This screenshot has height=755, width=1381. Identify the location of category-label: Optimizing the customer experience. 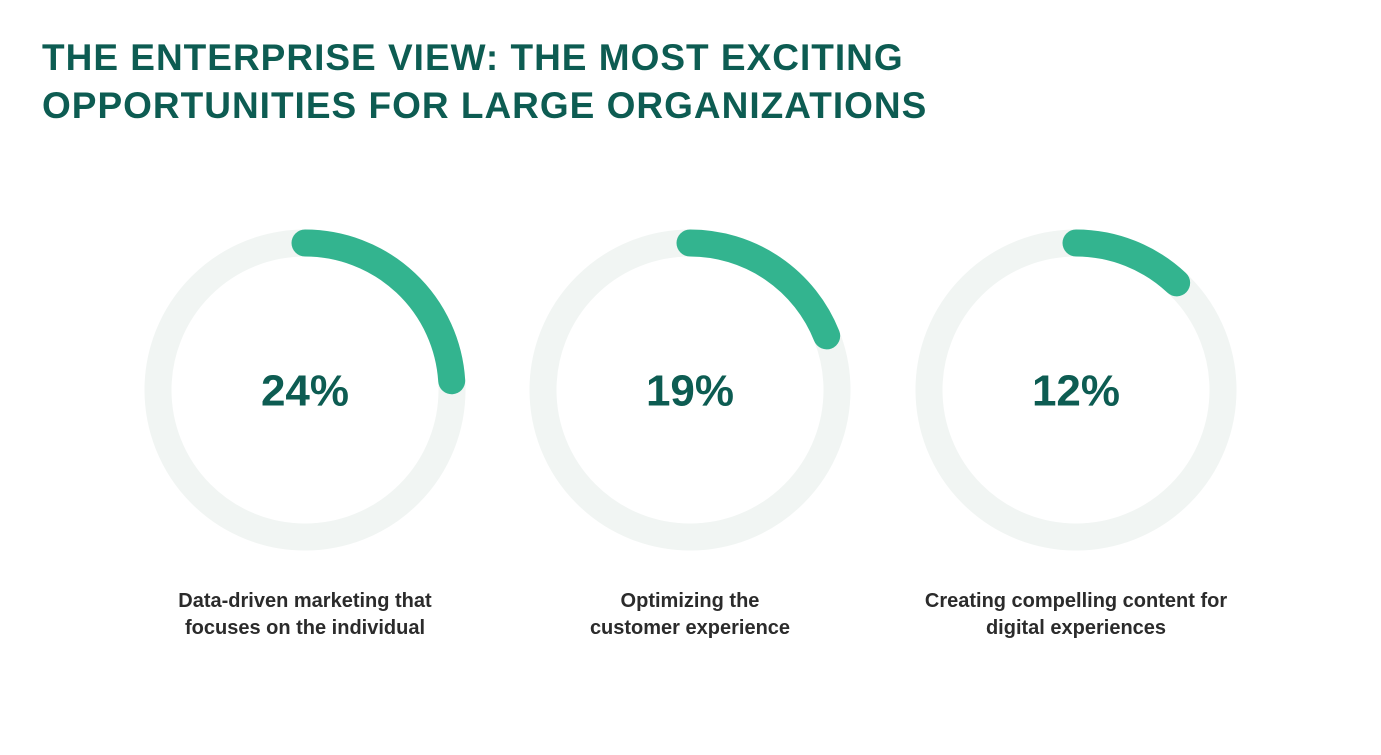
(690, 614).